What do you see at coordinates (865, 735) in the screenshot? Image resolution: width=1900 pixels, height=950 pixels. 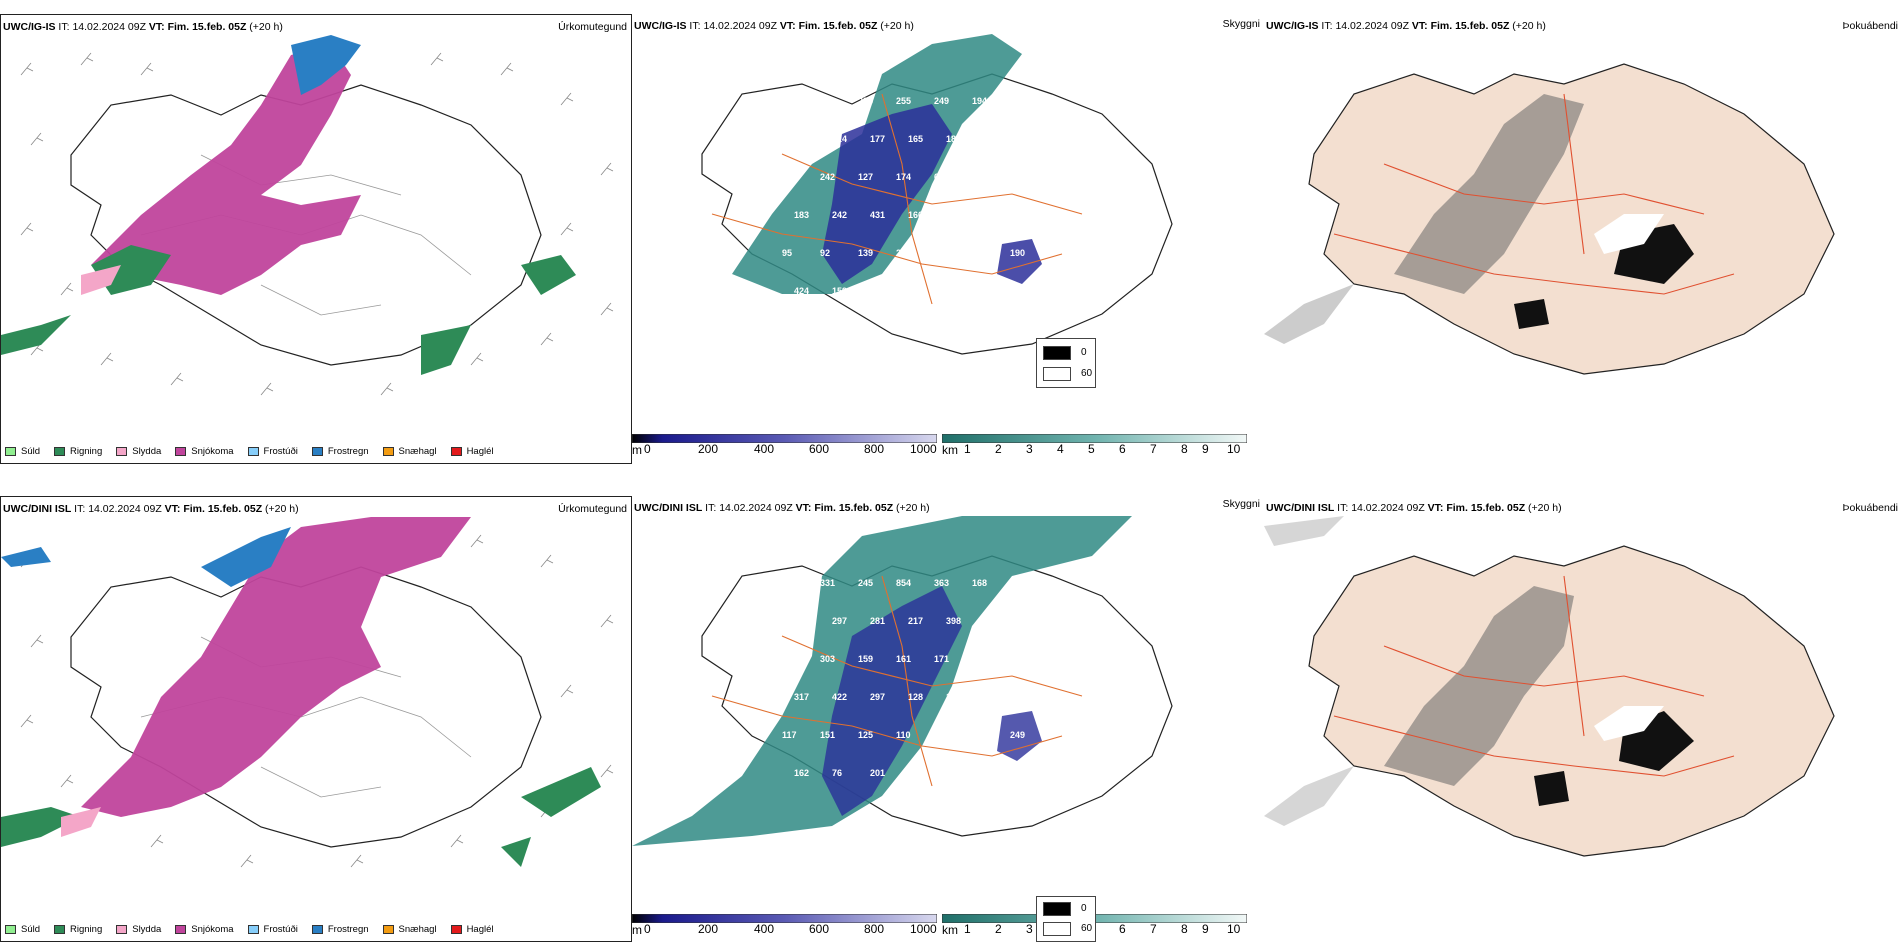 I see `height-label: 125` at bounding box center [865, 735].